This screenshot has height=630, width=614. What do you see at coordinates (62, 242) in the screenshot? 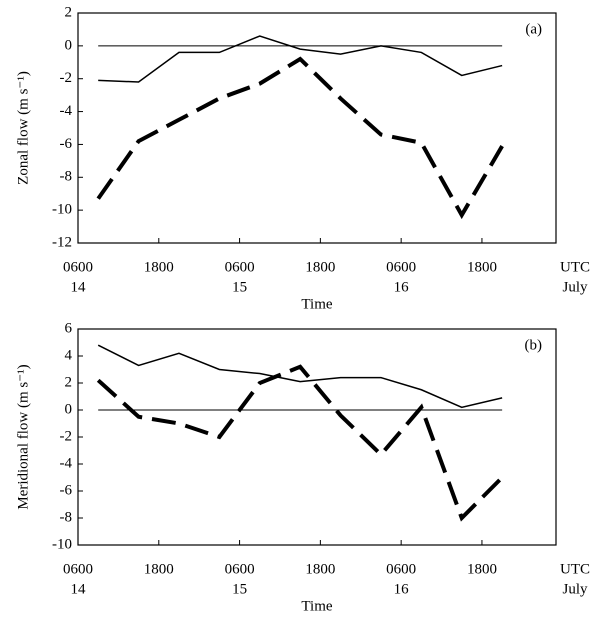
I see `y-tick-label: -12` at bounding box center [62, 242].